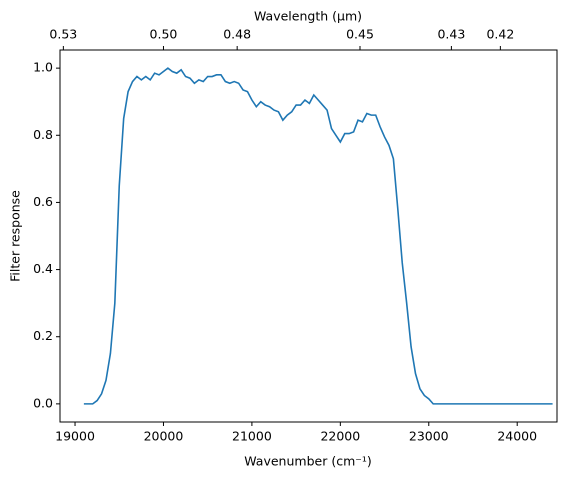 The image size is (567, 480). I want to click on x2-tick-label: 0.42, so click(500, 34).